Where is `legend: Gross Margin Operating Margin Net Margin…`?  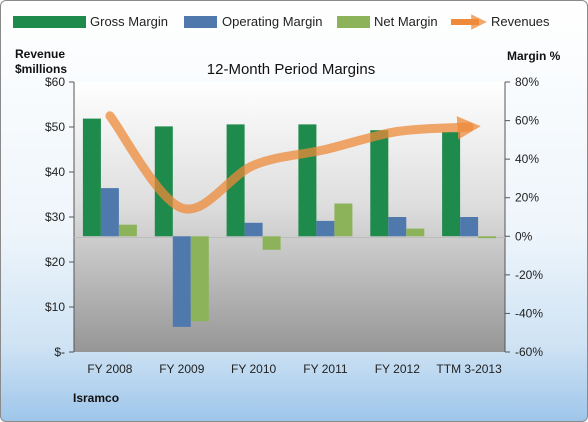 legend: Gross Margin Operating Margin Net Margin… is located at coordinates (281, 22).